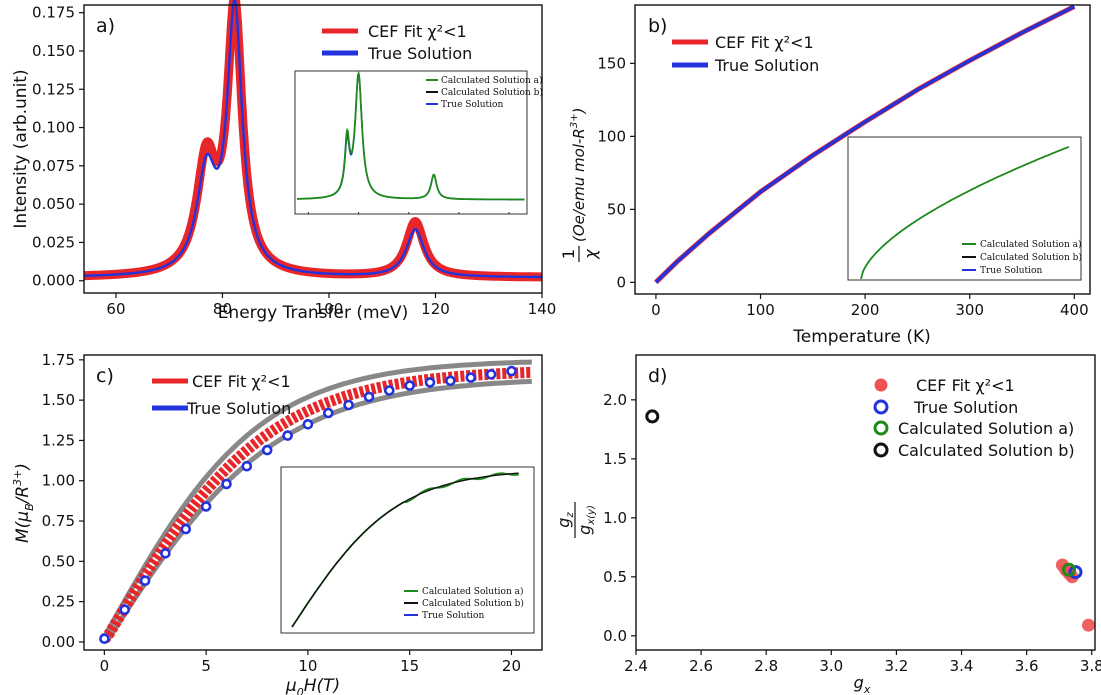  I want to click on panel-c-tag: c), so click(105, 376).